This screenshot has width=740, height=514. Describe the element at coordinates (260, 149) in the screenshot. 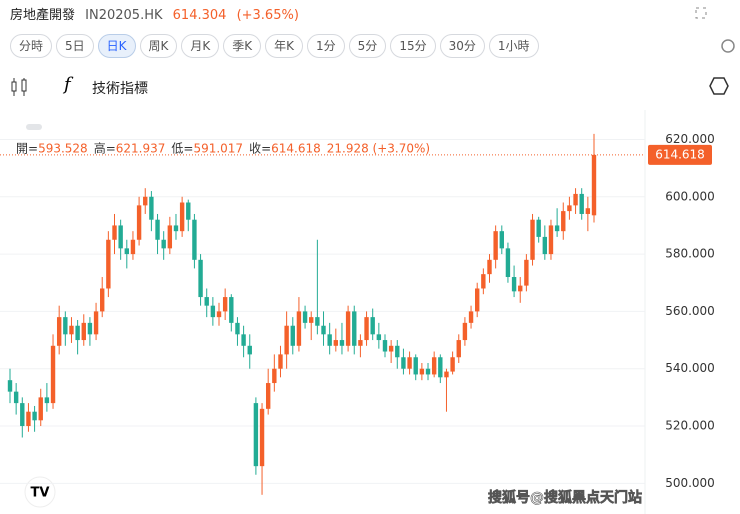

I see `legend-label: 收=` at that location.